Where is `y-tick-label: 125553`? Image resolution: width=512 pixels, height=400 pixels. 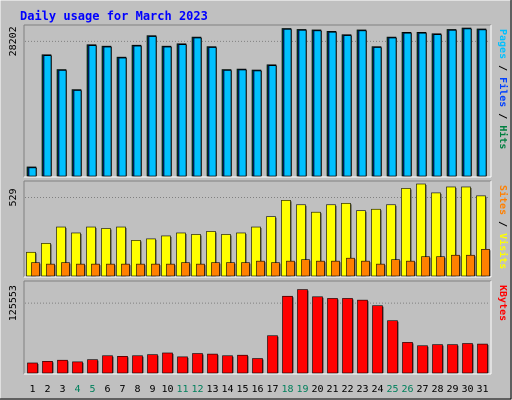 y-tick-label: 125553 is located at coordinates (13, 303).